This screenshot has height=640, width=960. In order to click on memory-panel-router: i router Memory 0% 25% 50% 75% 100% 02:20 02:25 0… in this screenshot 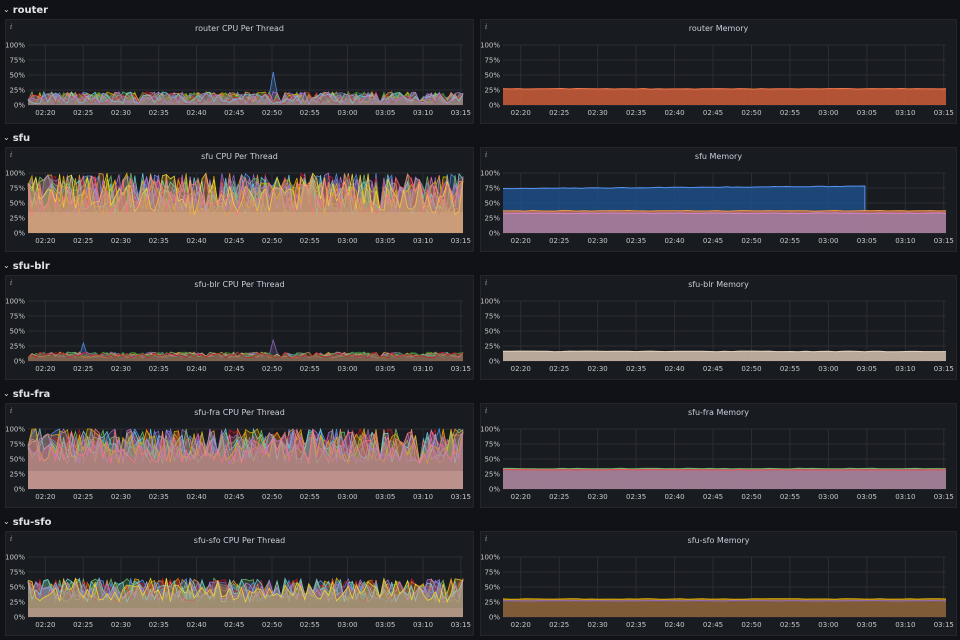, I will do `click(718, 71)`.